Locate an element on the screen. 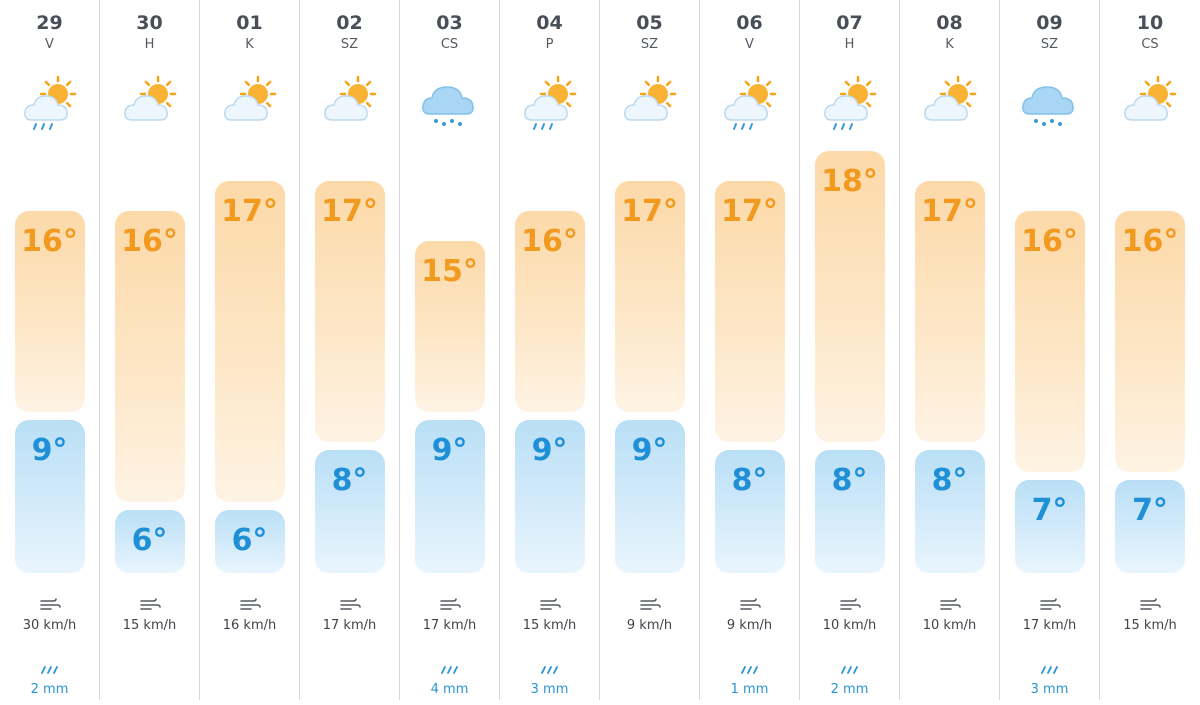  day-of-week: K is located at coordinates (949, 44).